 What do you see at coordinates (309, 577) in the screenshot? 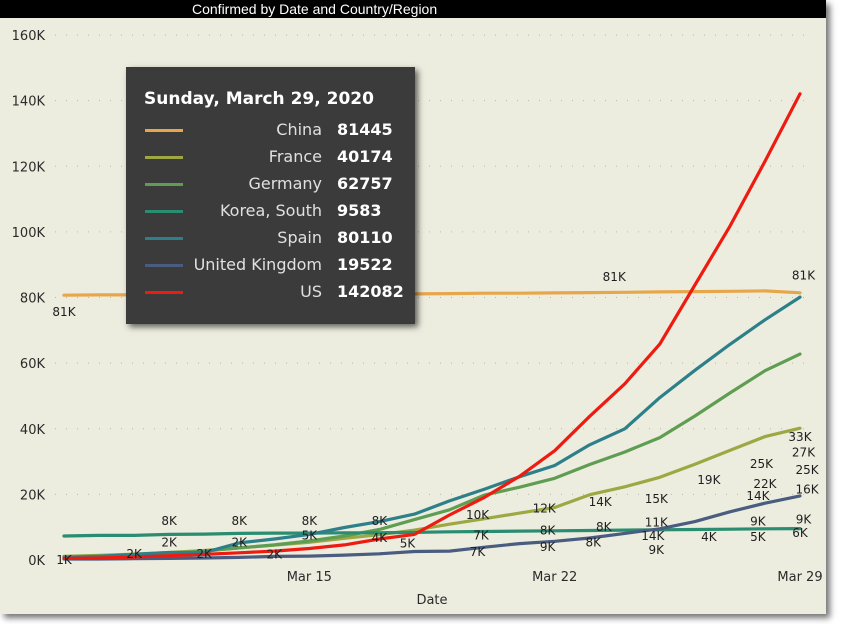
I see `x-tick-label: Mar 15` at bounding box center [309, 577].